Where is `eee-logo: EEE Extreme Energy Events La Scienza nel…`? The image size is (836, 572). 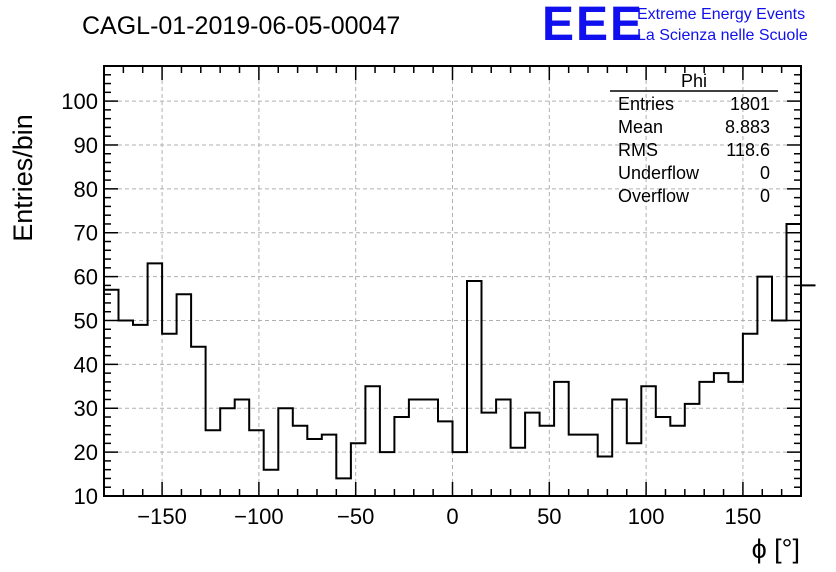 eee-logo: EEE Extreme Energy Events La Scienza nel… is located at coordinates (675, 25).